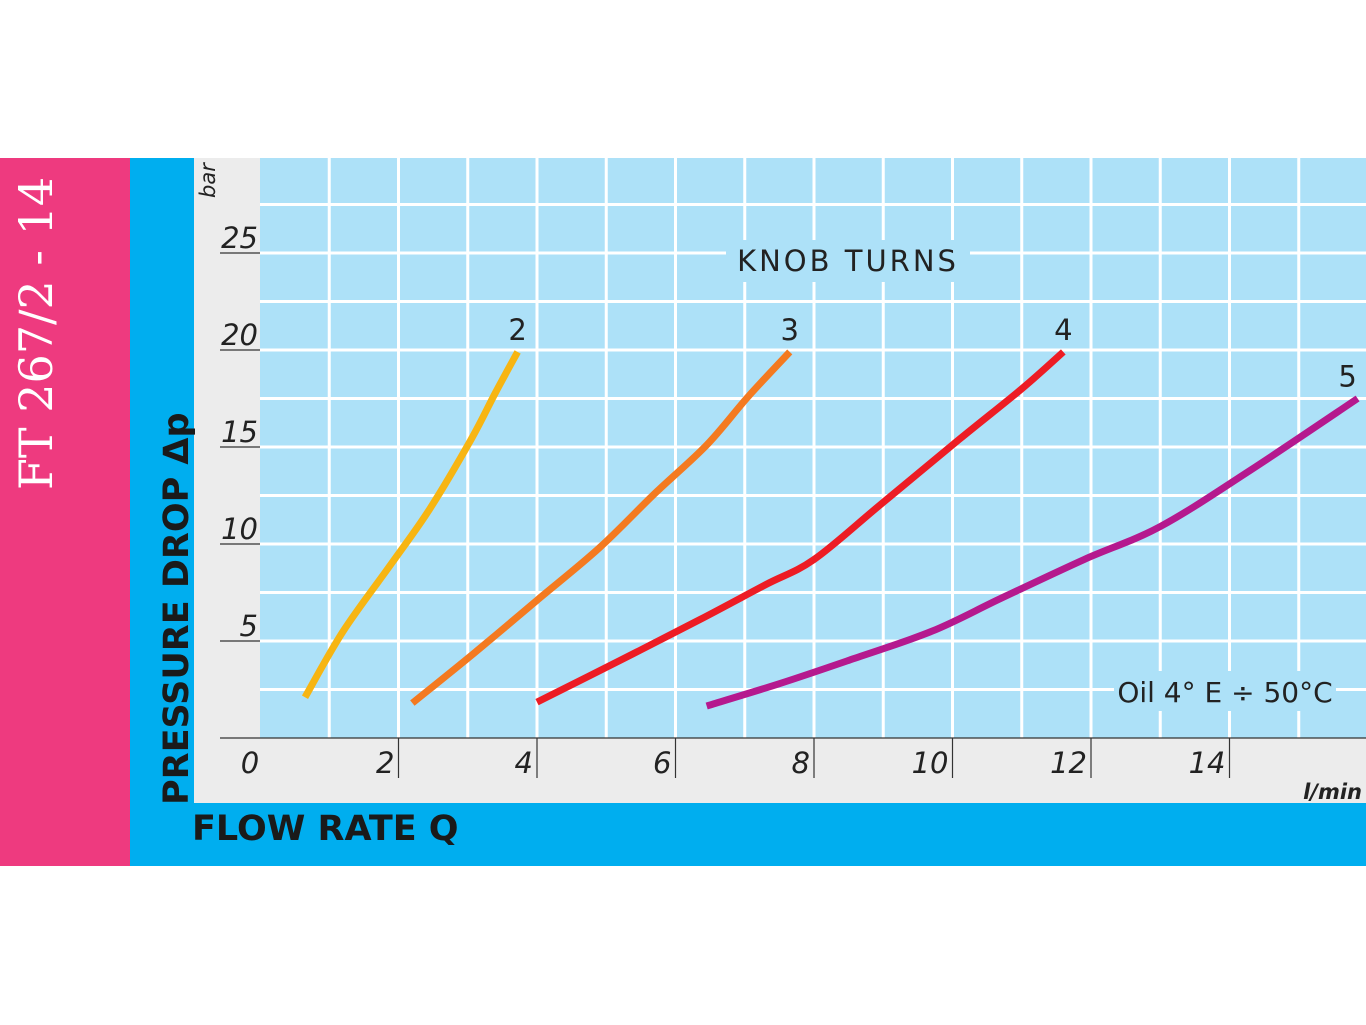 The width and height of the screenshot is (1366, 1025). Describe the element at coordinates (385, 763) in the screenshot. I see `x-tick-label: 2` at that location.